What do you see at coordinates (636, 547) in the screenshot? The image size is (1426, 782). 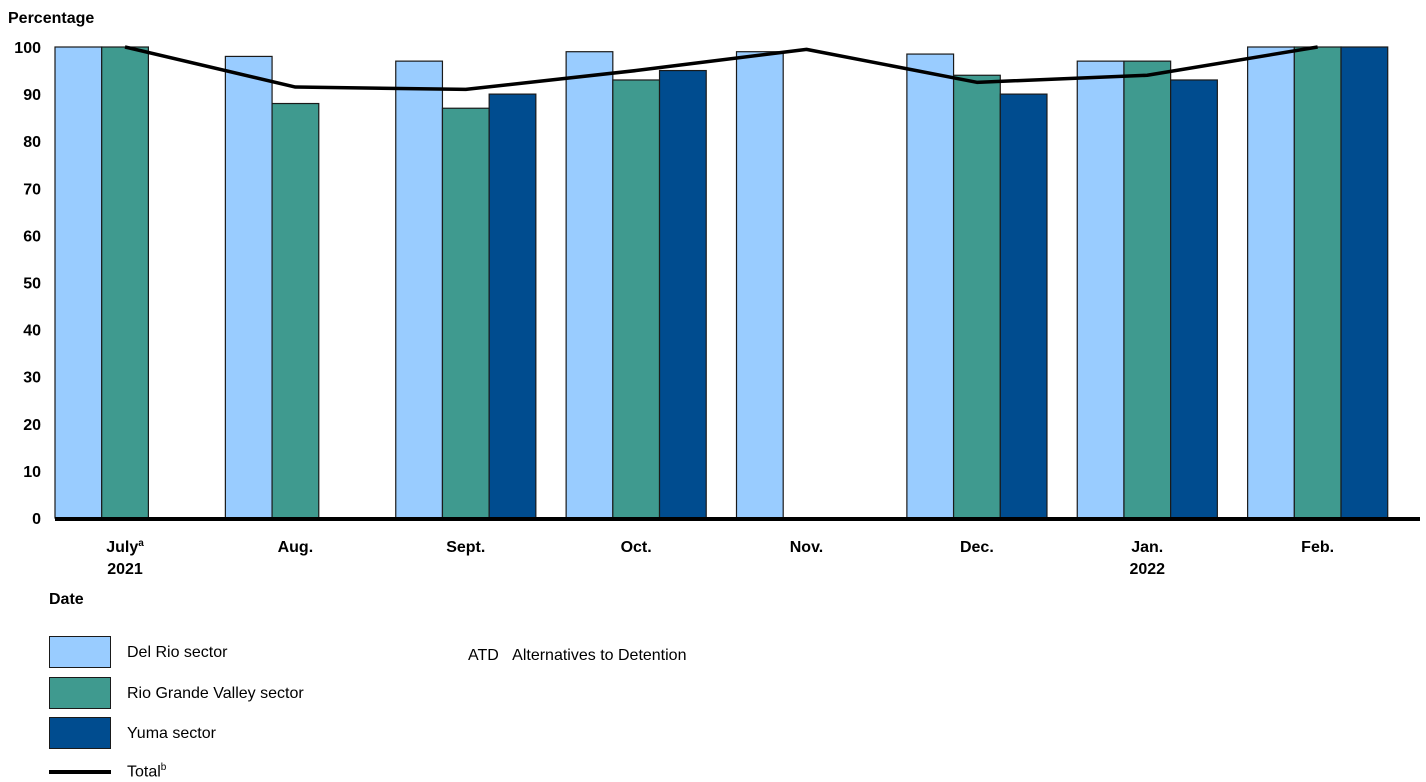 I see `x-tick-label: Oct.` at bounding box center [636, 547].